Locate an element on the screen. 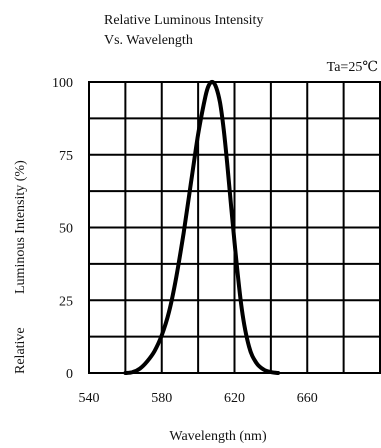  y-tick-label: 75 is located at coordinates (66, 156).